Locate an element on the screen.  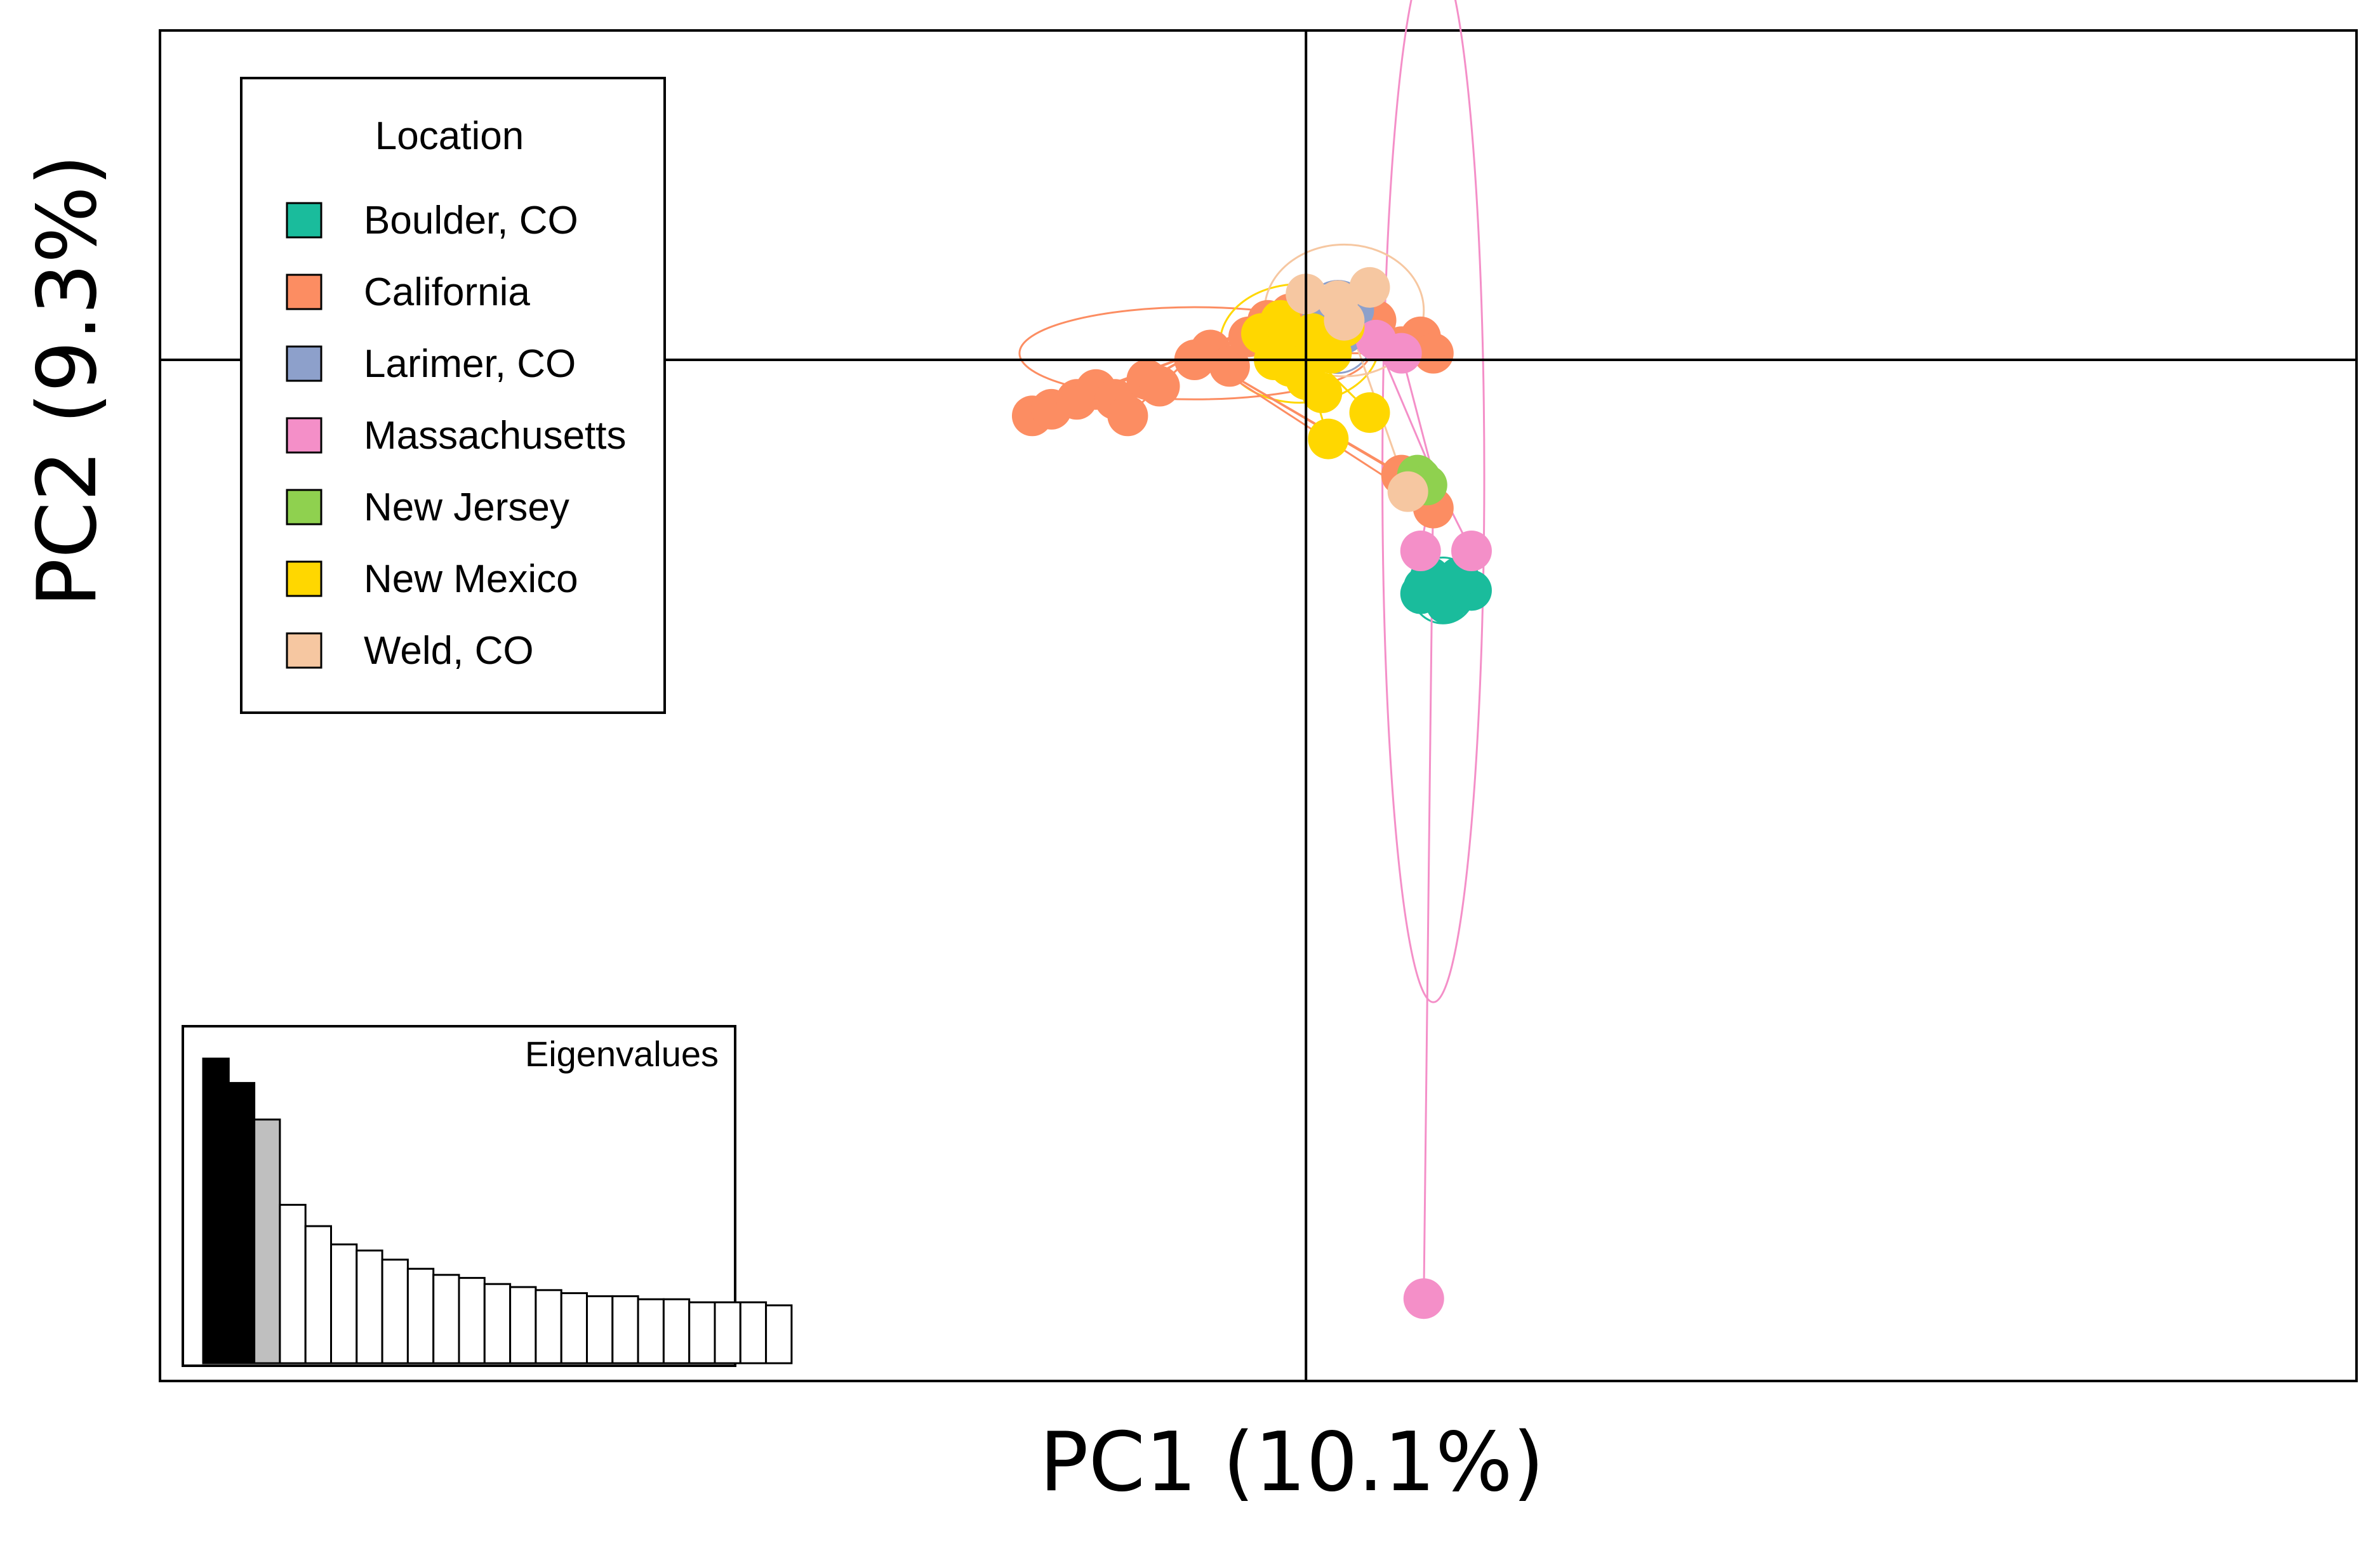
eigenvalues-inset: Eigenvalues is located at coordinates (487, 1196).